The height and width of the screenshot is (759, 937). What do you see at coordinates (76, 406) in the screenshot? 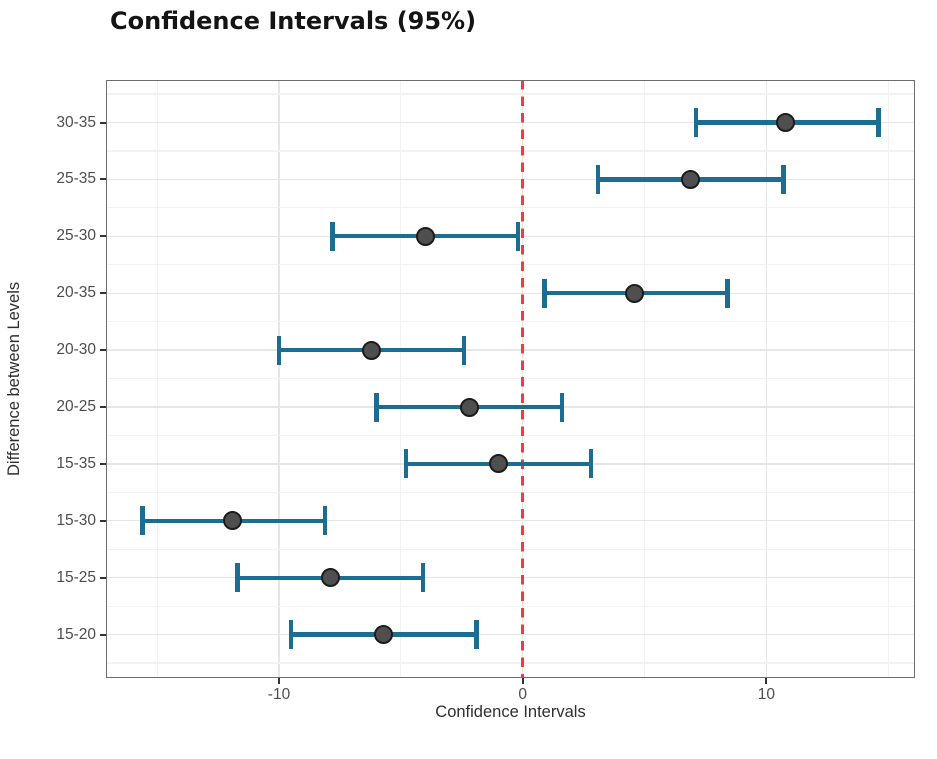
I see `y-tick-label: 20-25` at bounding box center [76, 406].